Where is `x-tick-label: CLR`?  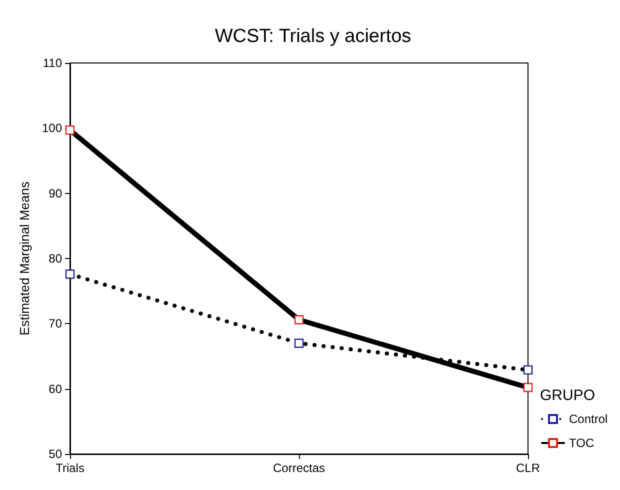 x-tick-label: CLR is located at coordinates (528, 468).